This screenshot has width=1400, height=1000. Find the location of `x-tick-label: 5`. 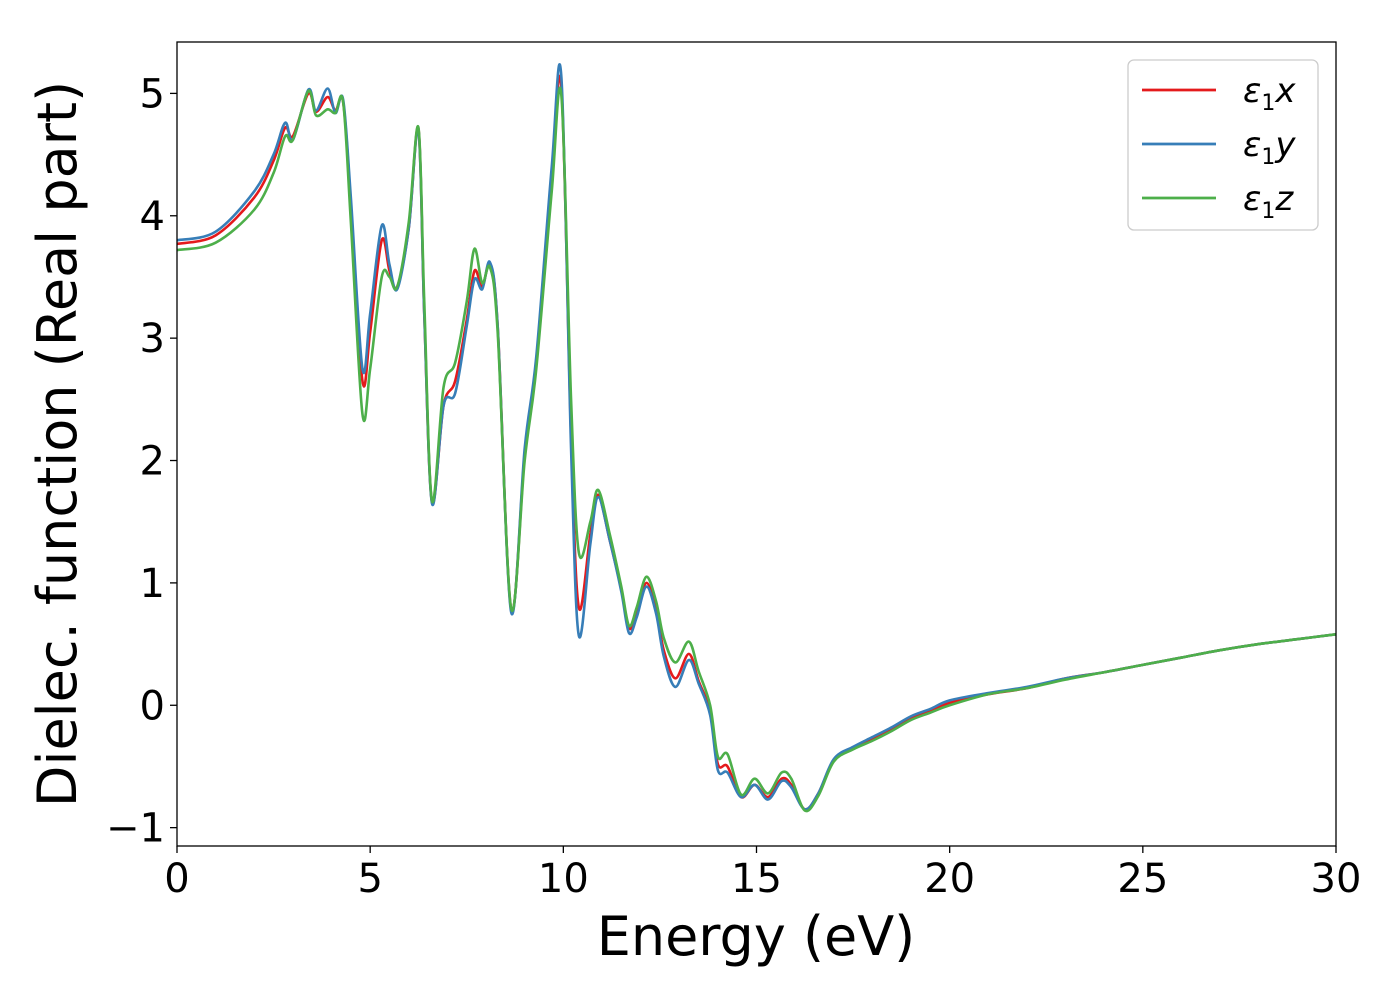

x-tick-label: 5 is located at coordinates (369, 879).